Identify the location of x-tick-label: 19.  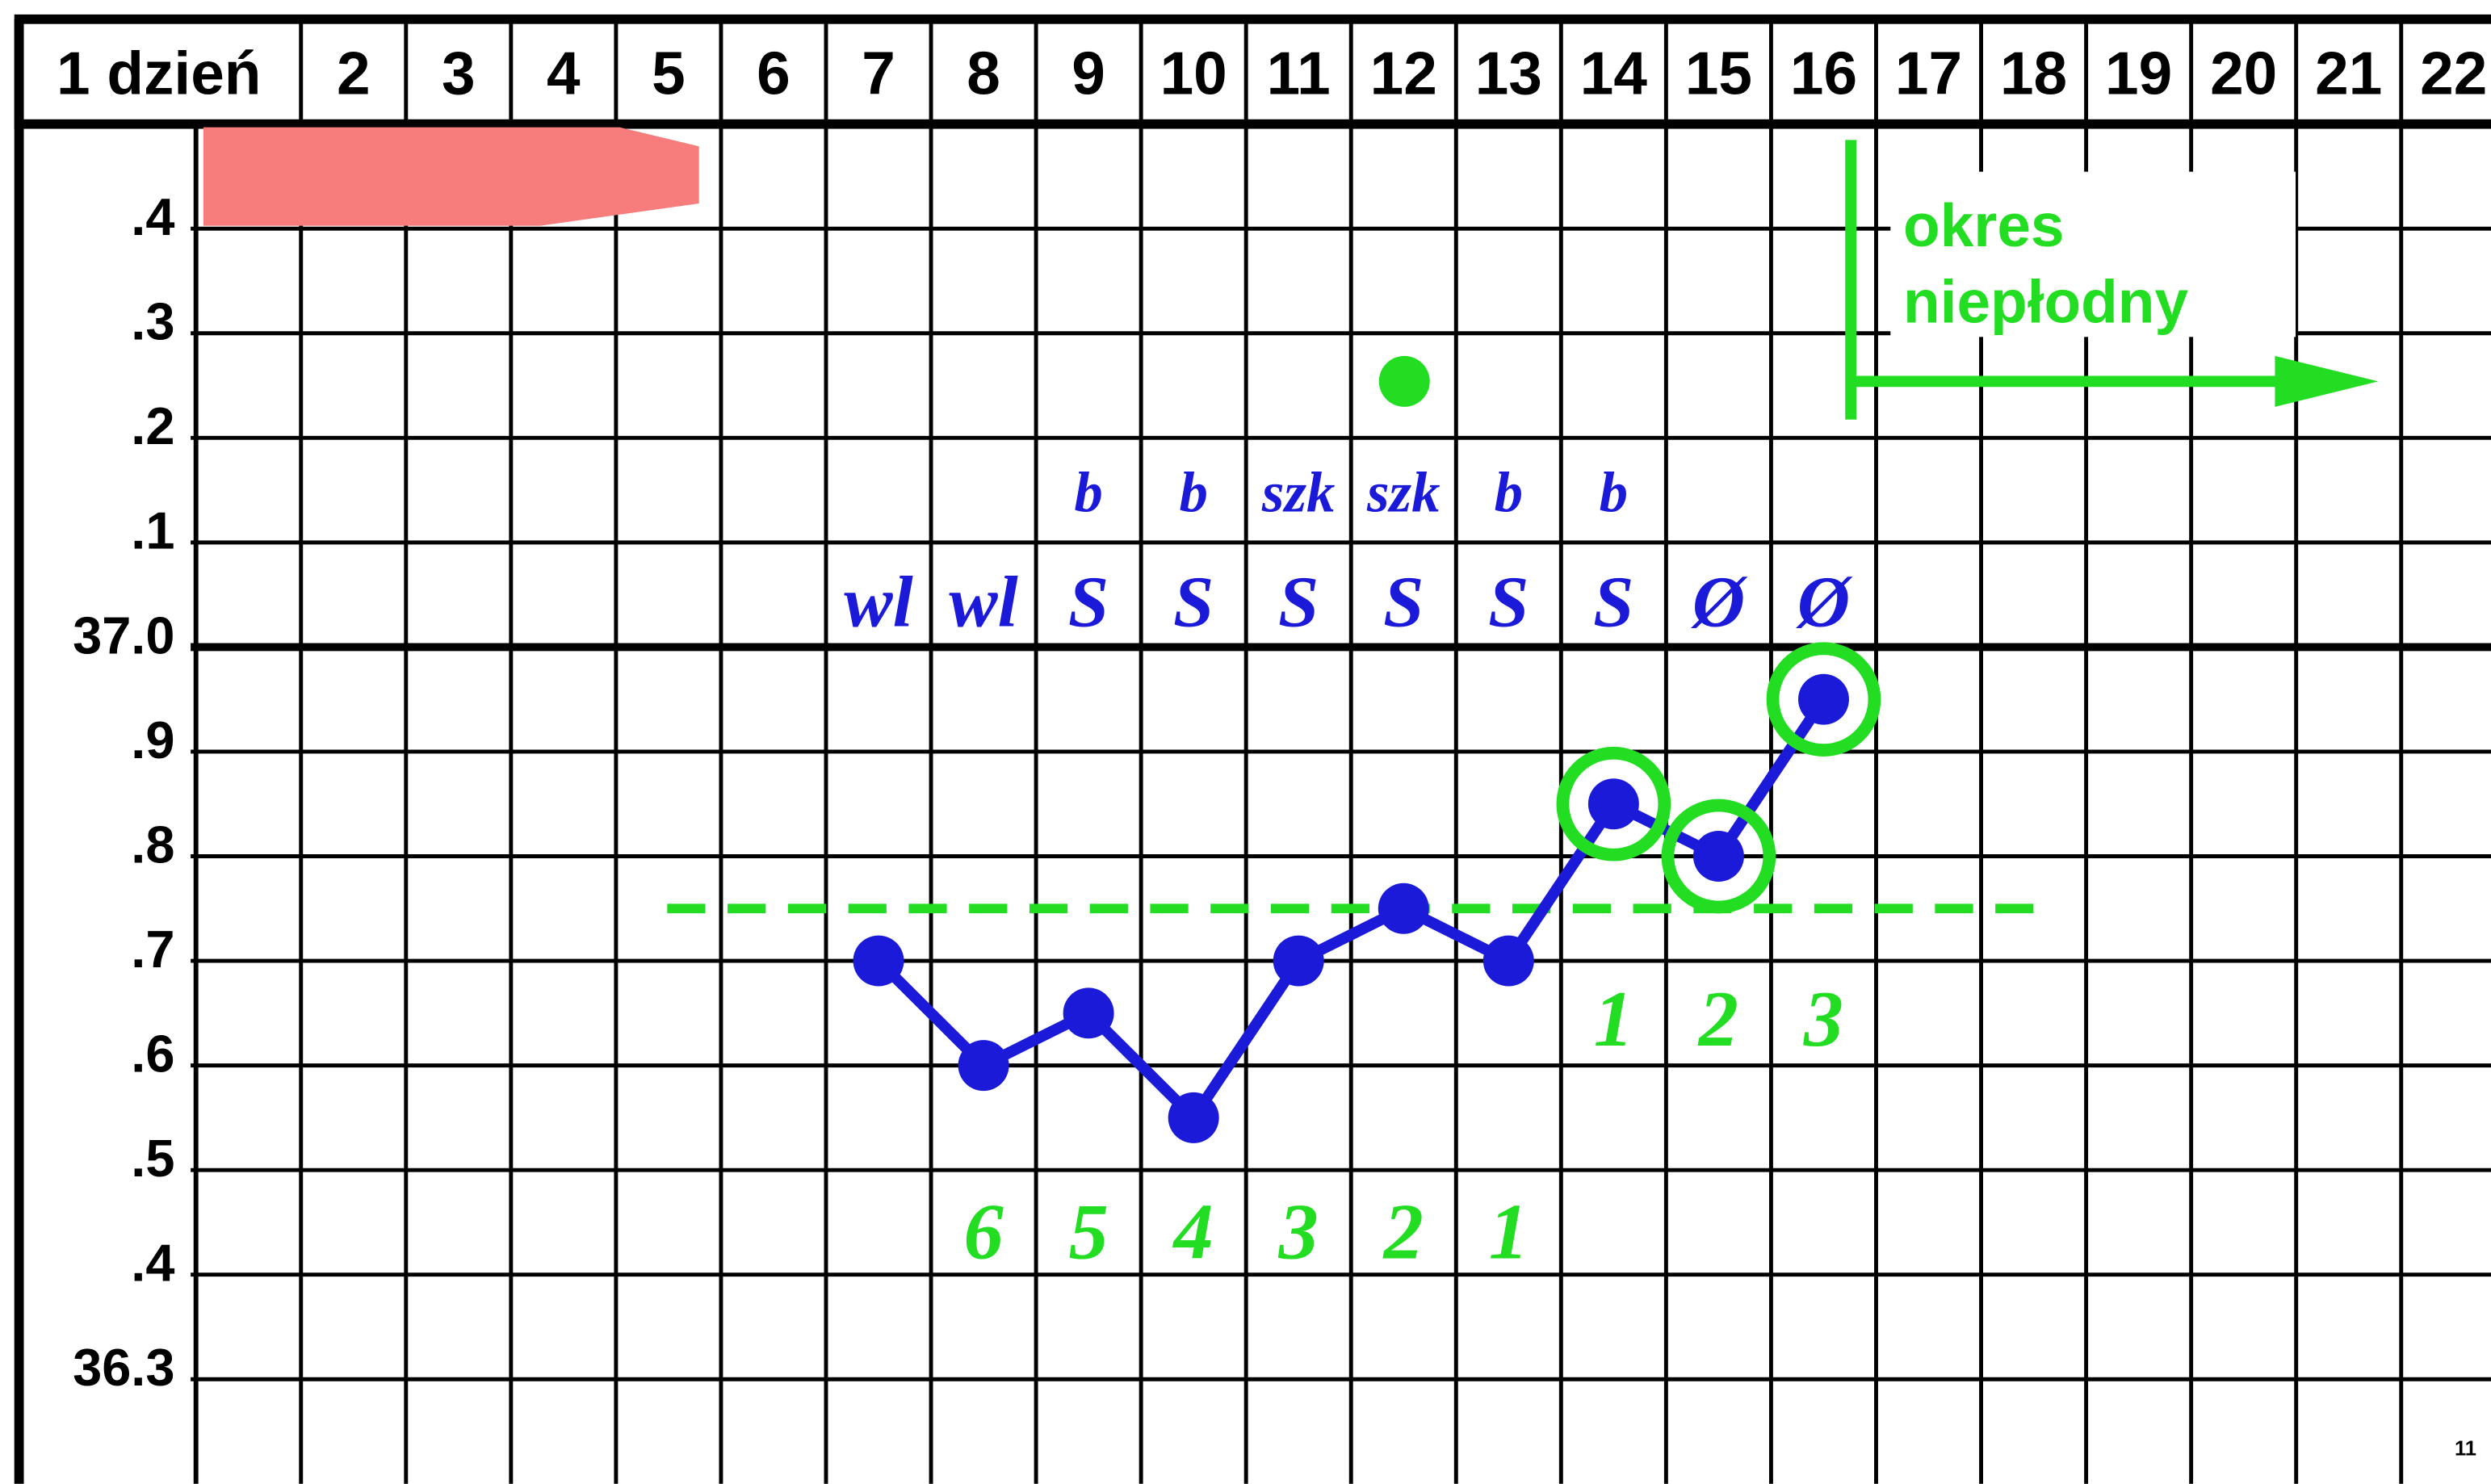
(2138, 73).